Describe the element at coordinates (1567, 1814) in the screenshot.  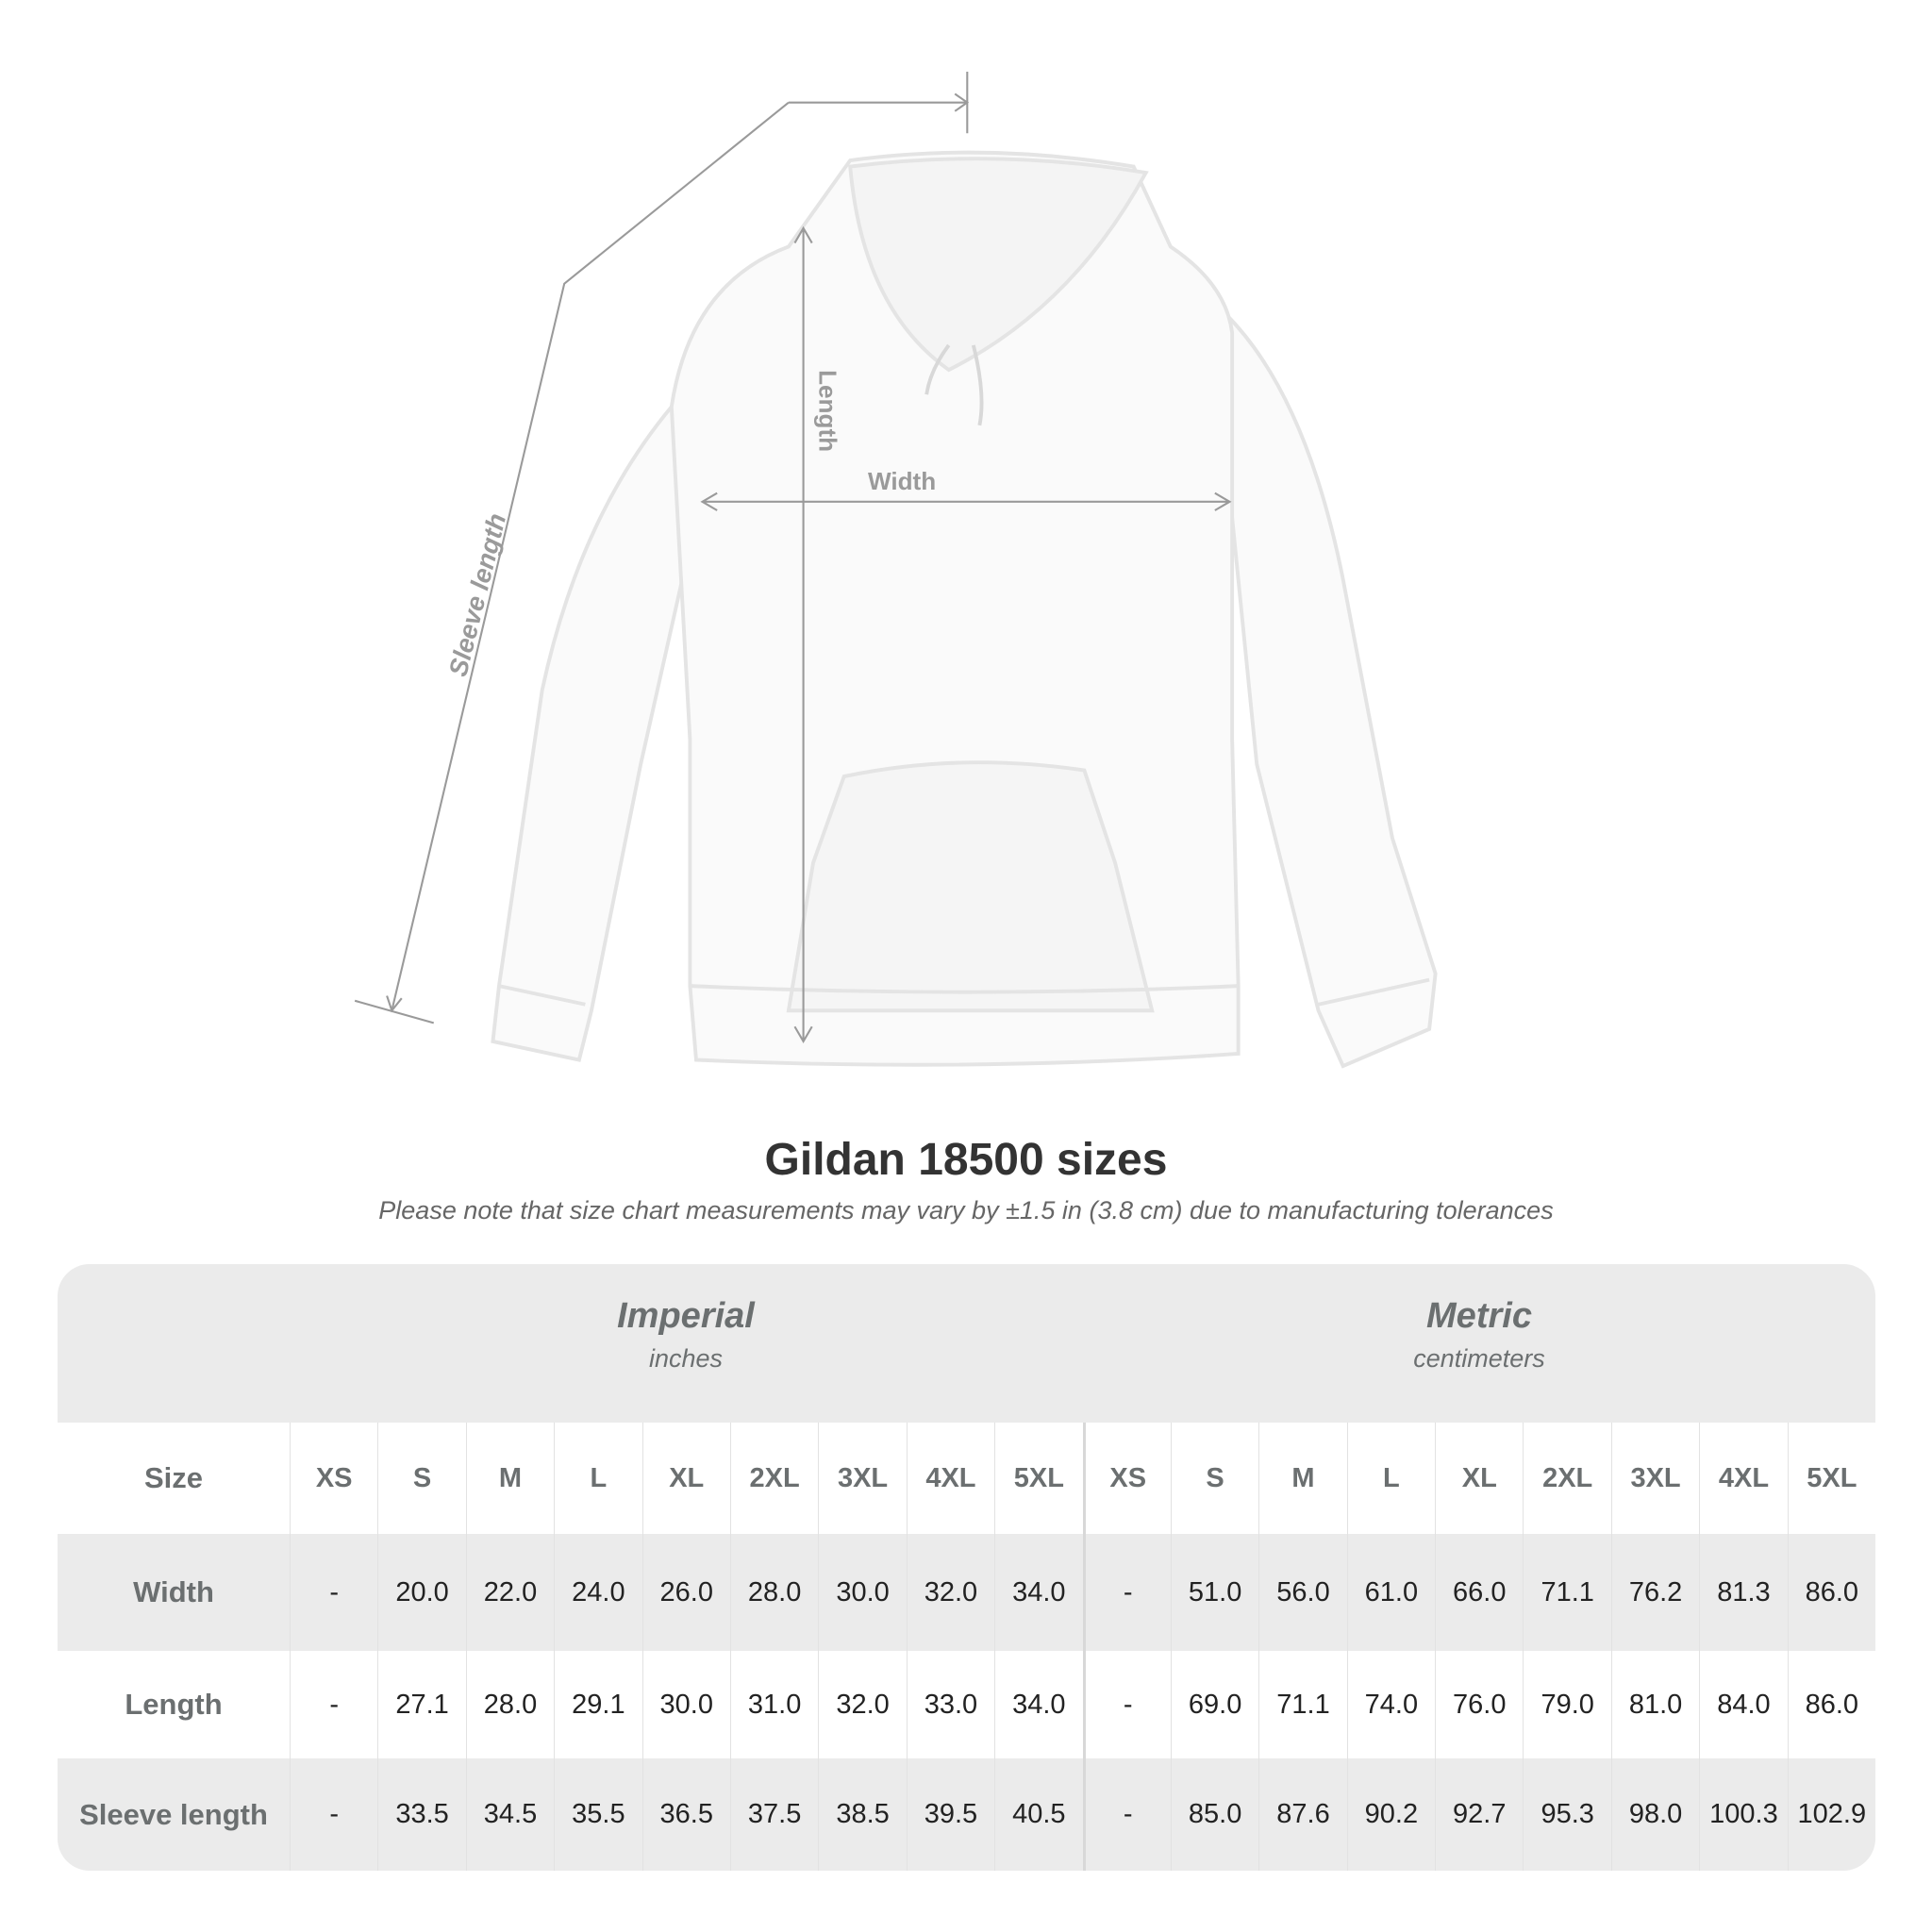
I see `metric-value: 95.3` at that location.